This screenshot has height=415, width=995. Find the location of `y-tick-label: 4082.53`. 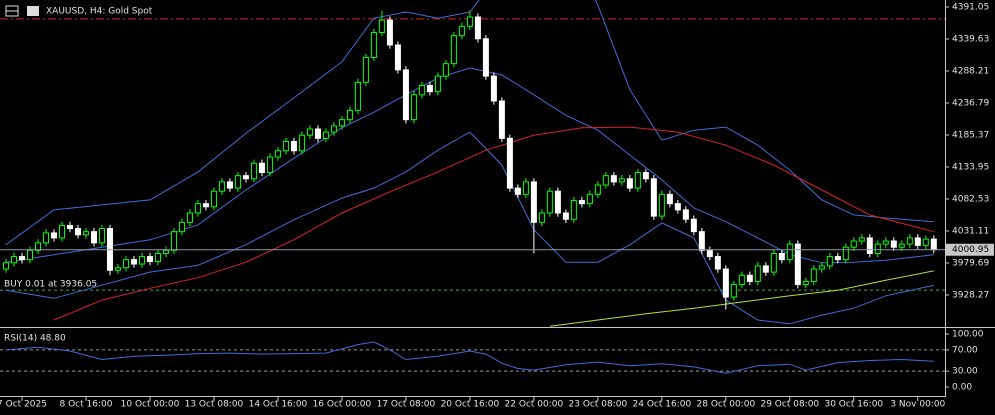

y-tick-label: 4082.53 is located at coordinates (970, 199).